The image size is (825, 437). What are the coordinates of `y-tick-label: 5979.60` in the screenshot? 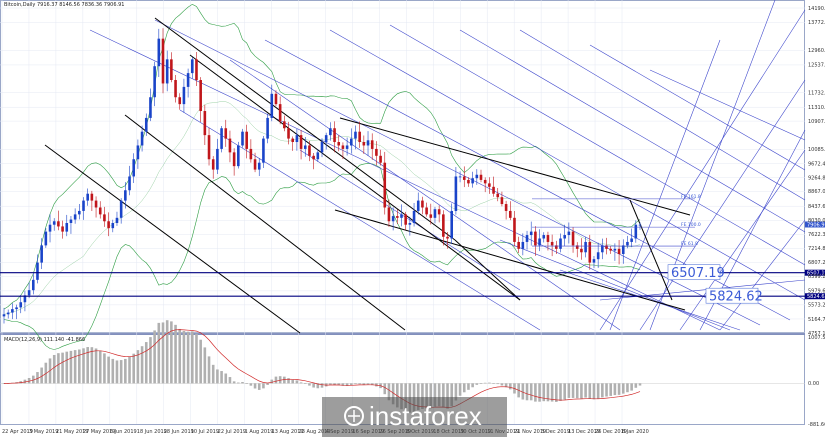 It's located at (816, 292).